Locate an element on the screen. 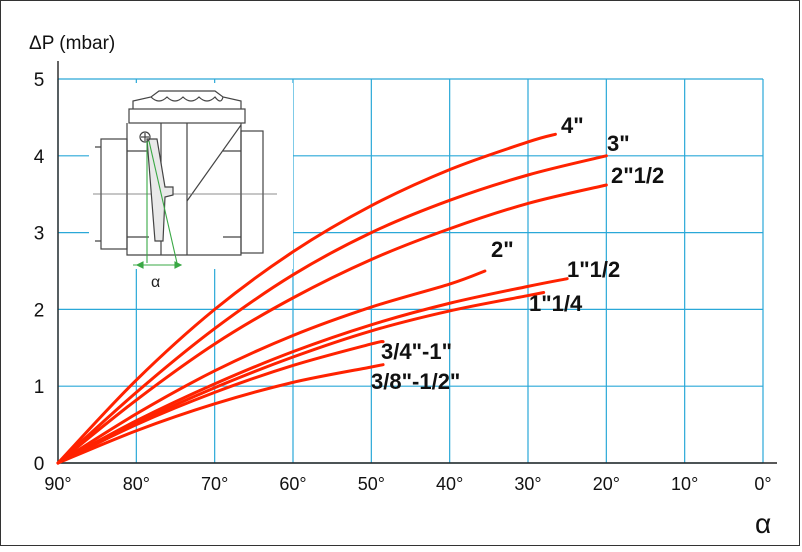  x-tick-label: 30° is located at coordinates (527, 484).